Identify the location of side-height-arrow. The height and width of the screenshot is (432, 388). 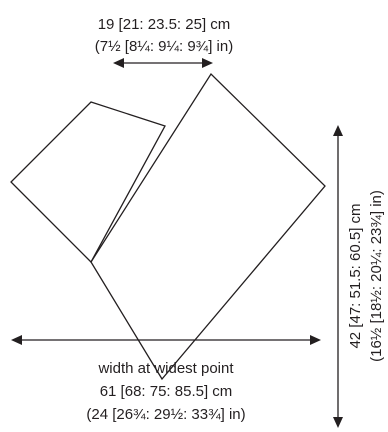
(338, 276).